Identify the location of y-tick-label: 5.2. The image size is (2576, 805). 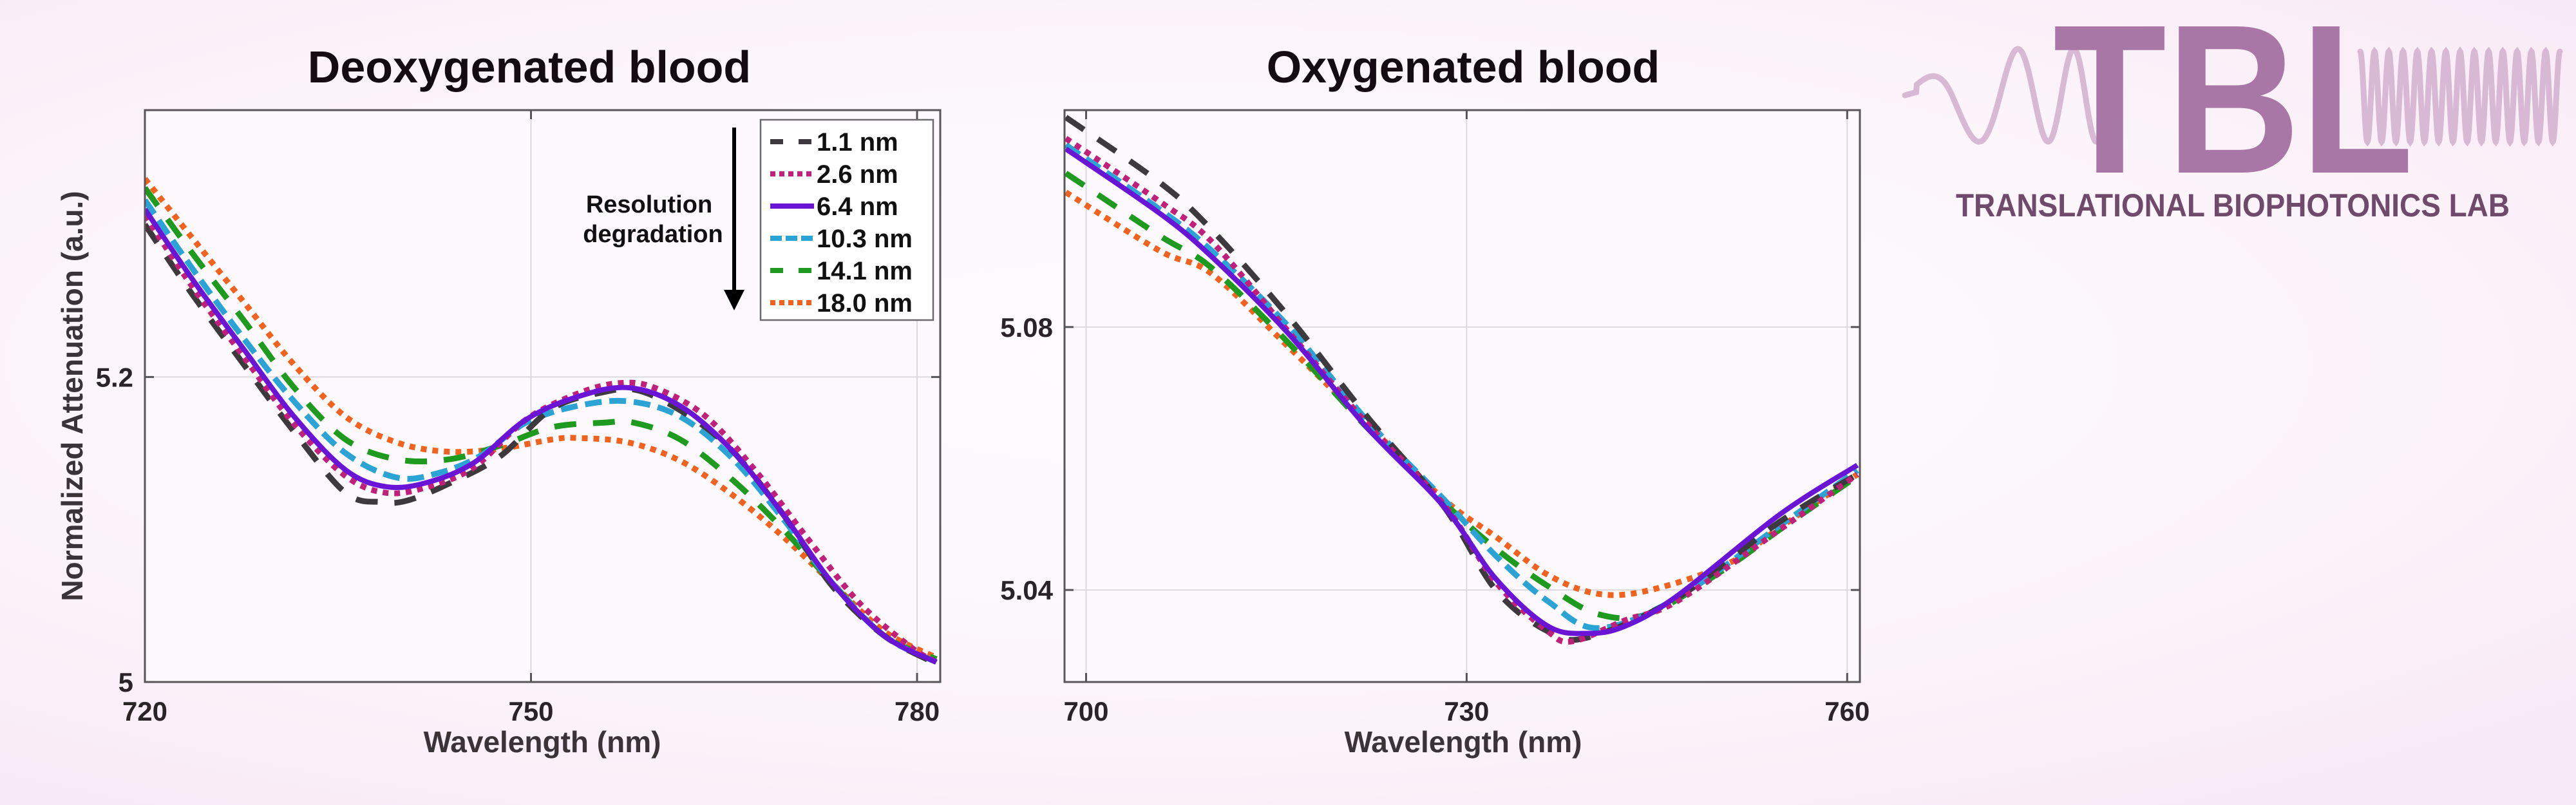
(115, 377).